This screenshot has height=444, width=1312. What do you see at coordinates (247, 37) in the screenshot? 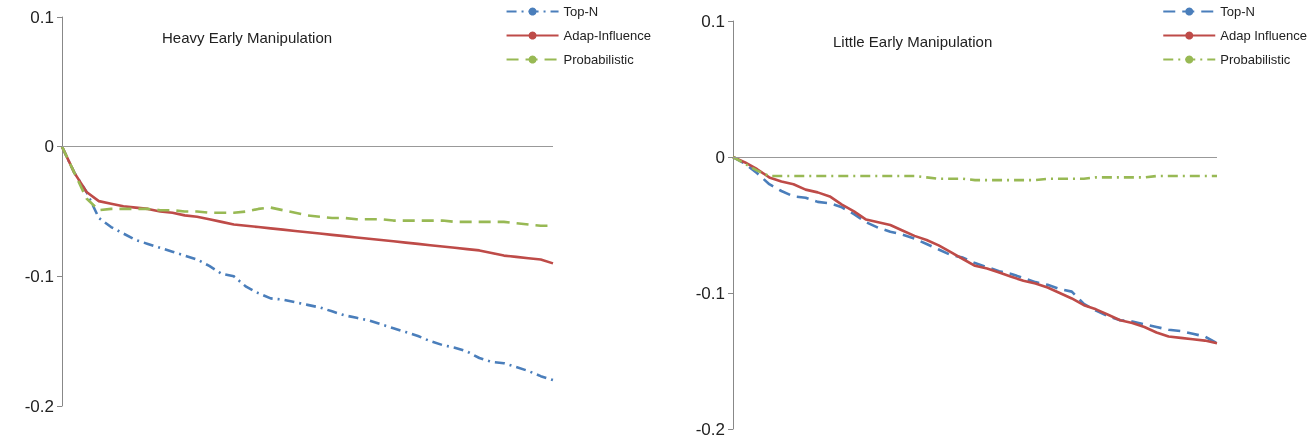
I see `text: Heavy Early Manipulation` at bounding box center [247, 37].